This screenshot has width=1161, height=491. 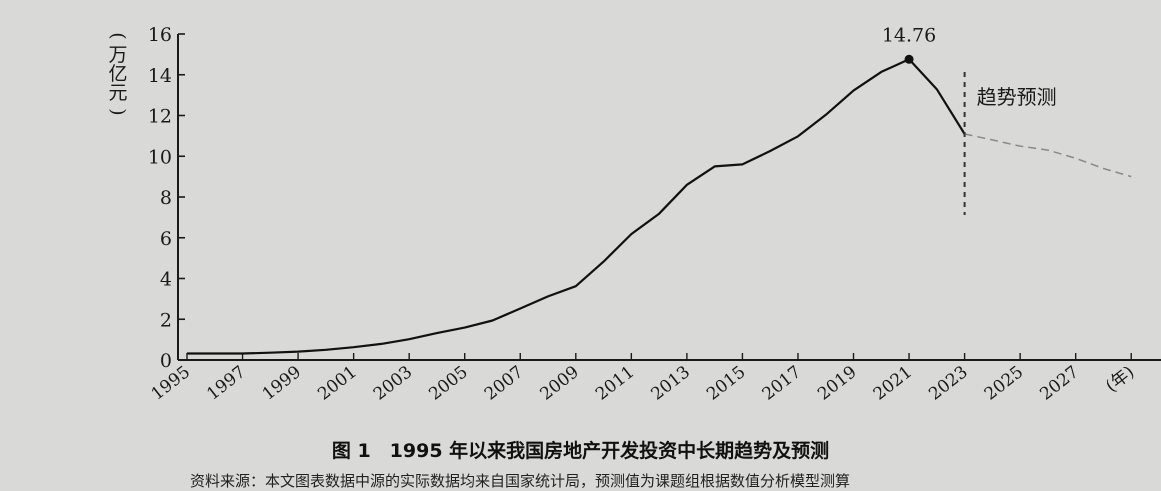 I want to click on x-tick-label: 2017, so click(x=782, y=383).